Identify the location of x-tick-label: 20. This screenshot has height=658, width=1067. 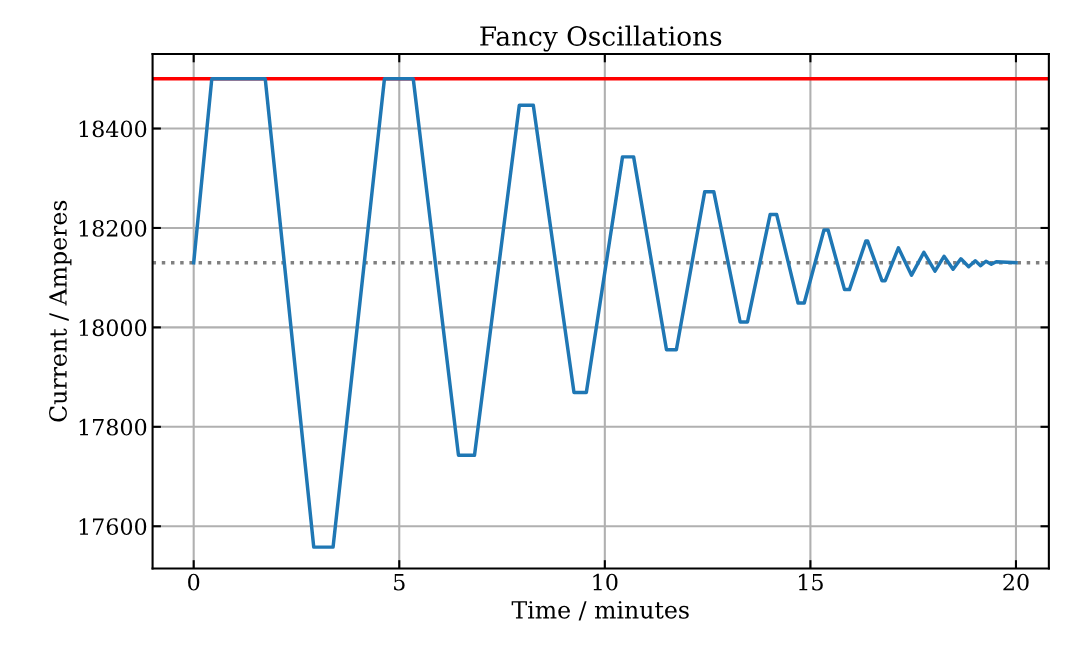
(1016, 582).